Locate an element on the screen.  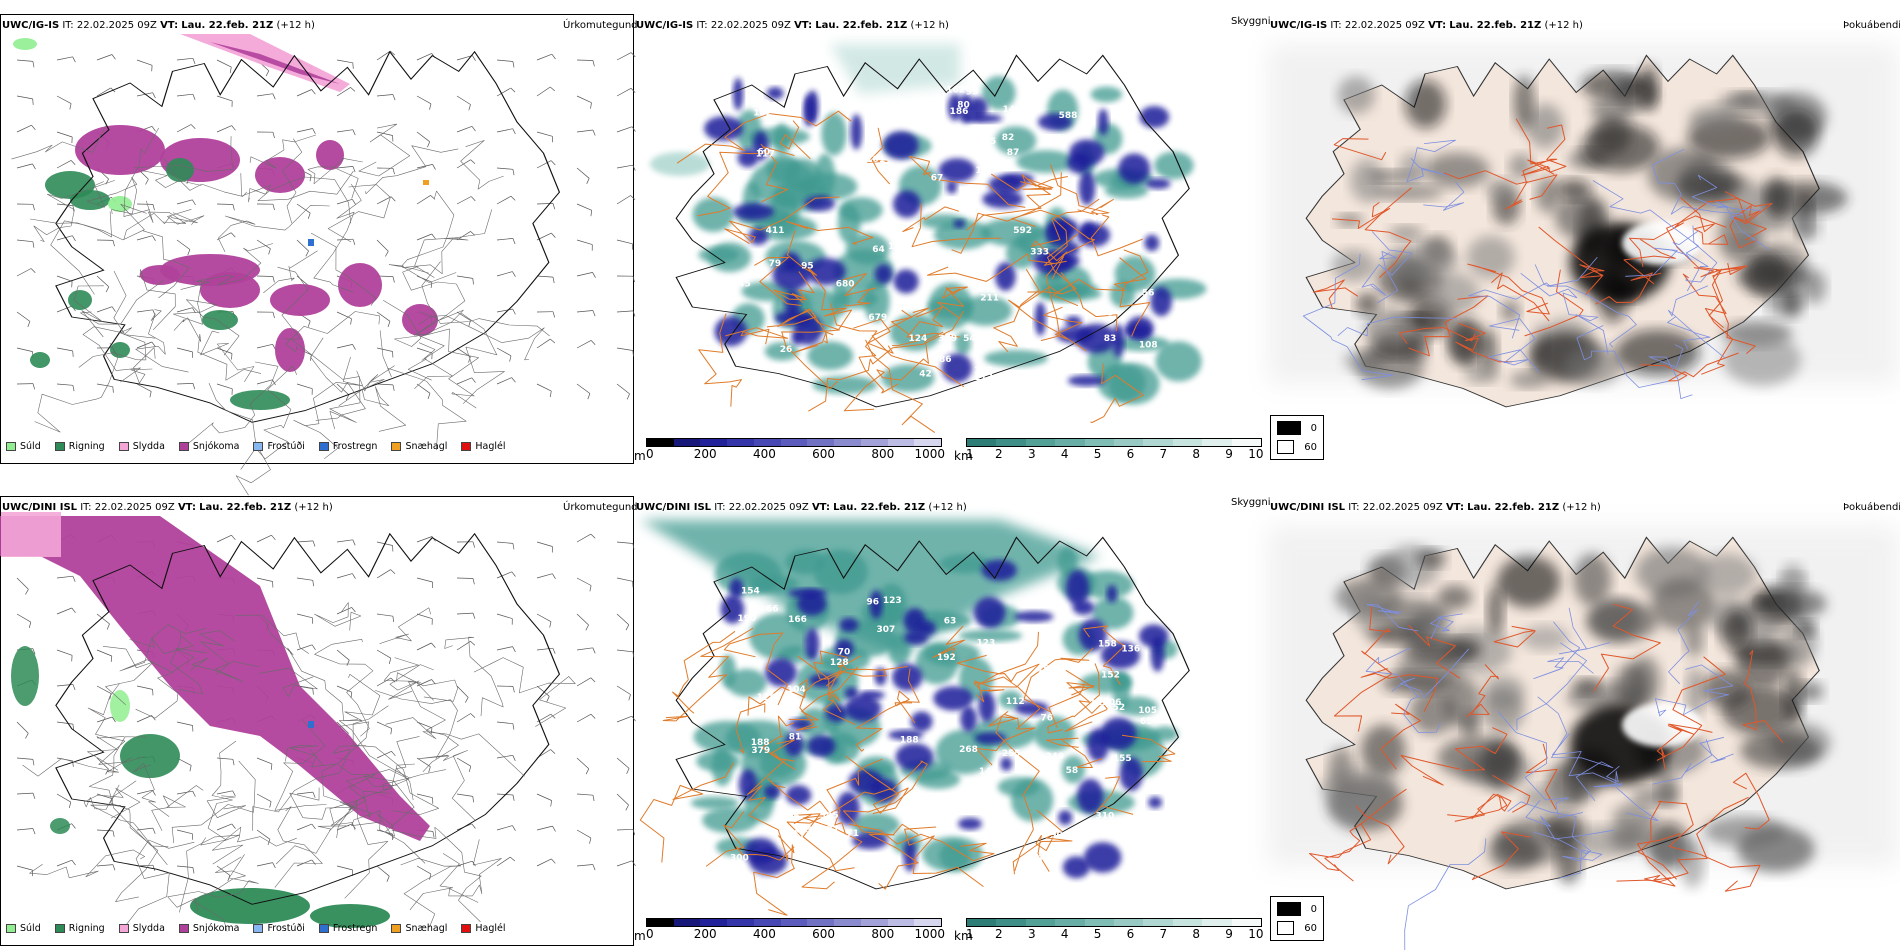
colorbar-tick: 600 is located at coordinates (824, 454).